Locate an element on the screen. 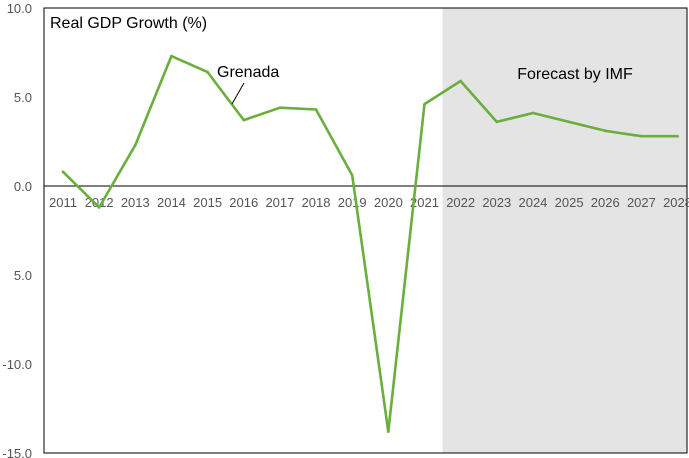 This screenshot has width=689, height=458. x-tick-label: 2026 is located at coordinates (605, 202).